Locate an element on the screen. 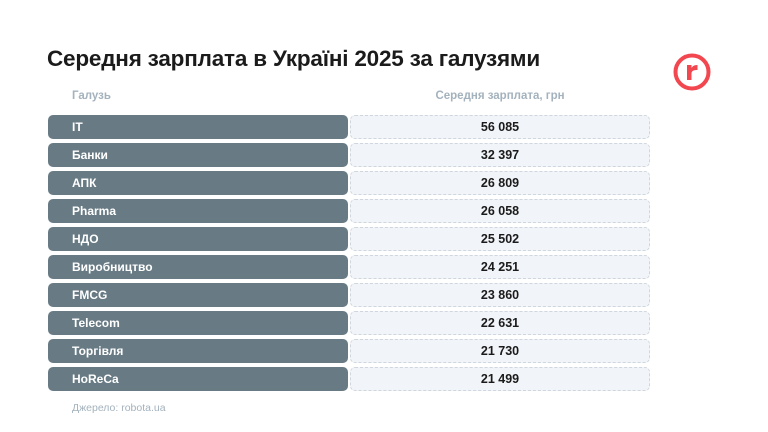 This screenshot has width=768, height=432. robota-logo-icon is located at coordinates (692, 72).